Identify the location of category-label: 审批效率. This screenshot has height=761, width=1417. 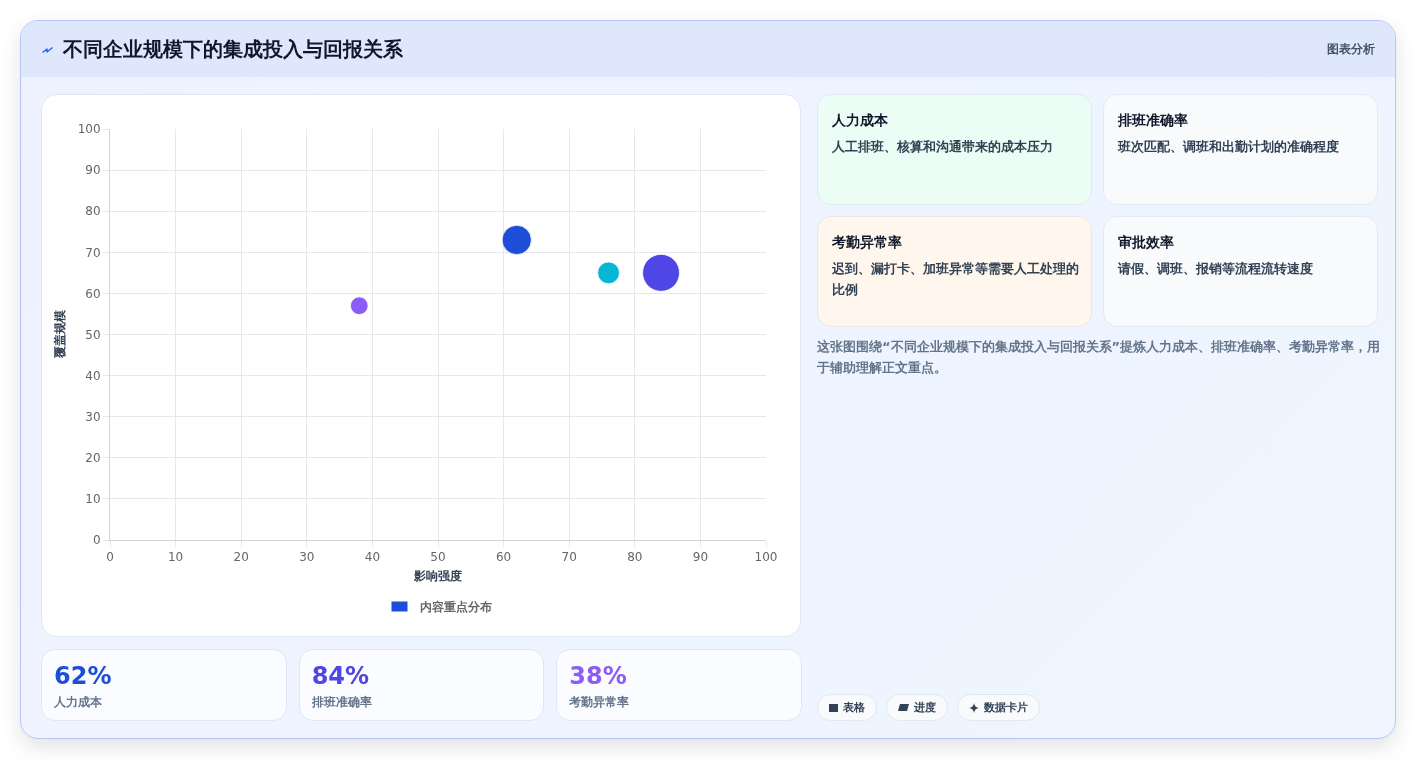
(1146, 242).